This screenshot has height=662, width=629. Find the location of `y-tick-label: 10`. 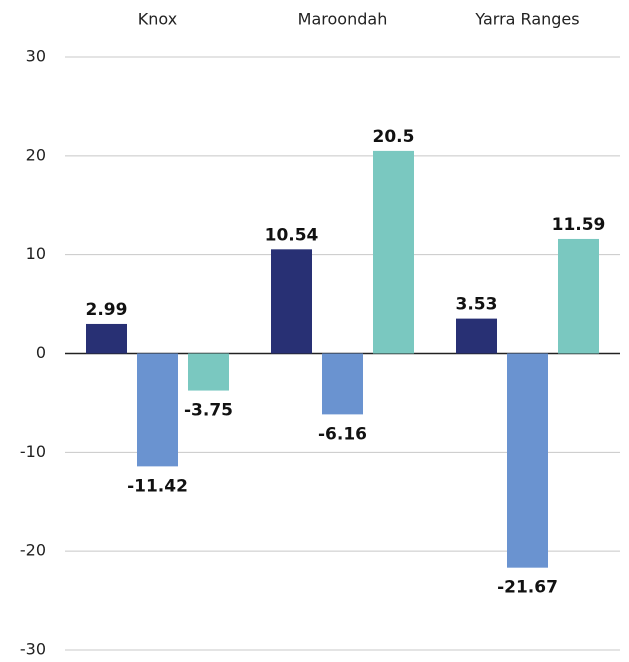

y-tick-label: 10 is located at coordinates (36, 253).